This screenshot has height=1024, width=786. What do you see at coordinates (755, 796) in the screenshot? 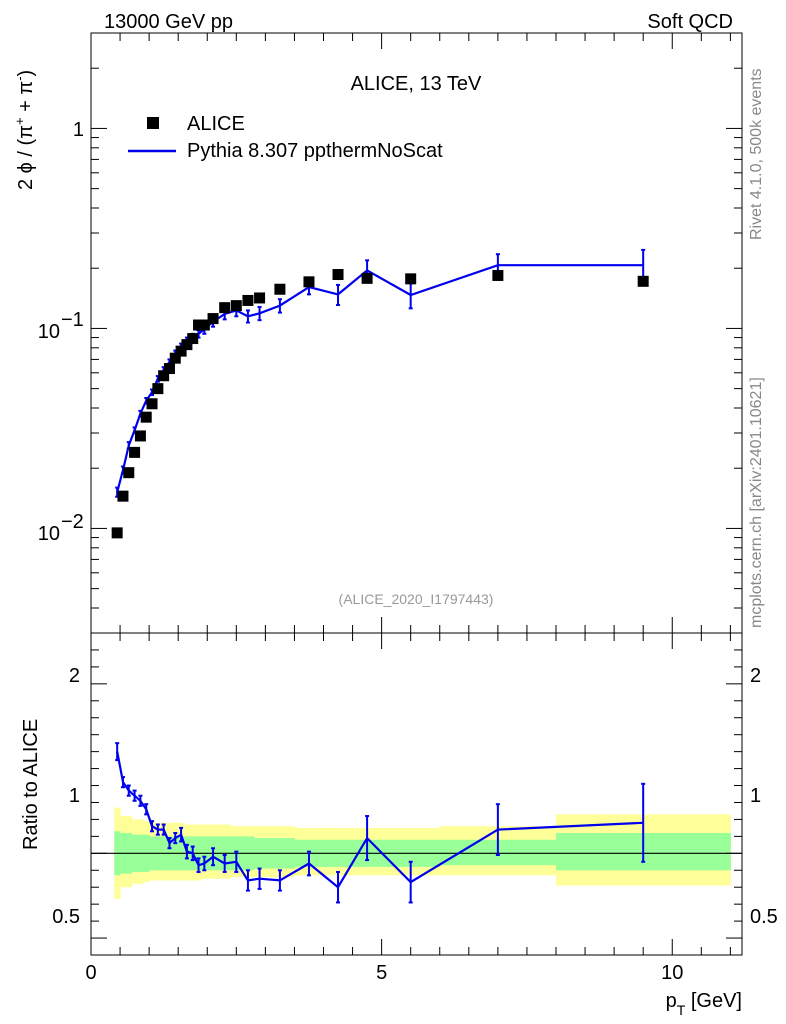
I see `ratio-ytick-1-right: 1` at bounding box center [755, 796].